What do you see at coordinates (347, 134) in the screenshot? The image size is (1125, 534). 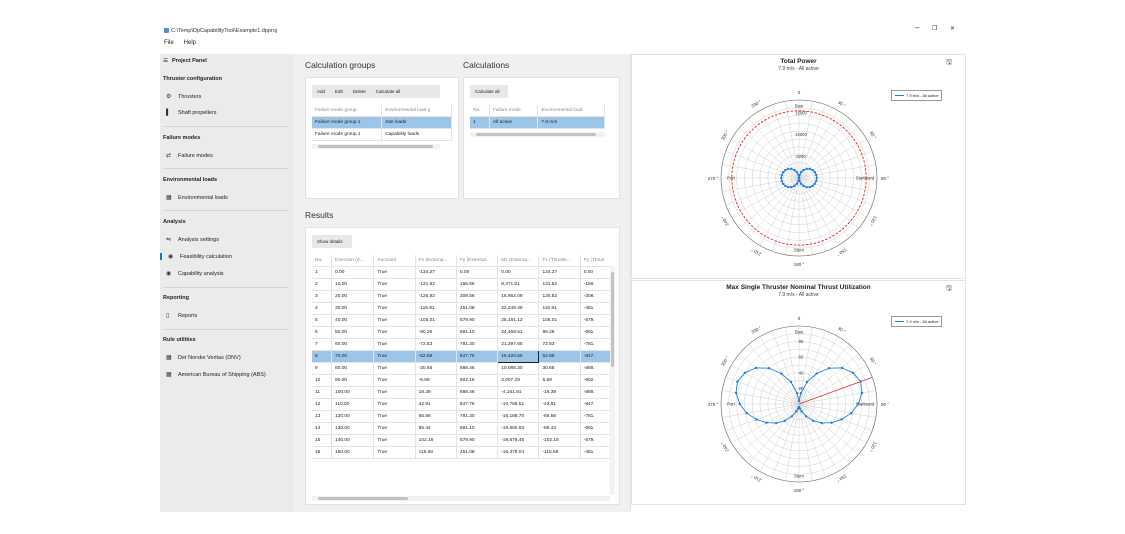 I see `table-cell: Failure mode group 1` at bounding box center [347, 134].